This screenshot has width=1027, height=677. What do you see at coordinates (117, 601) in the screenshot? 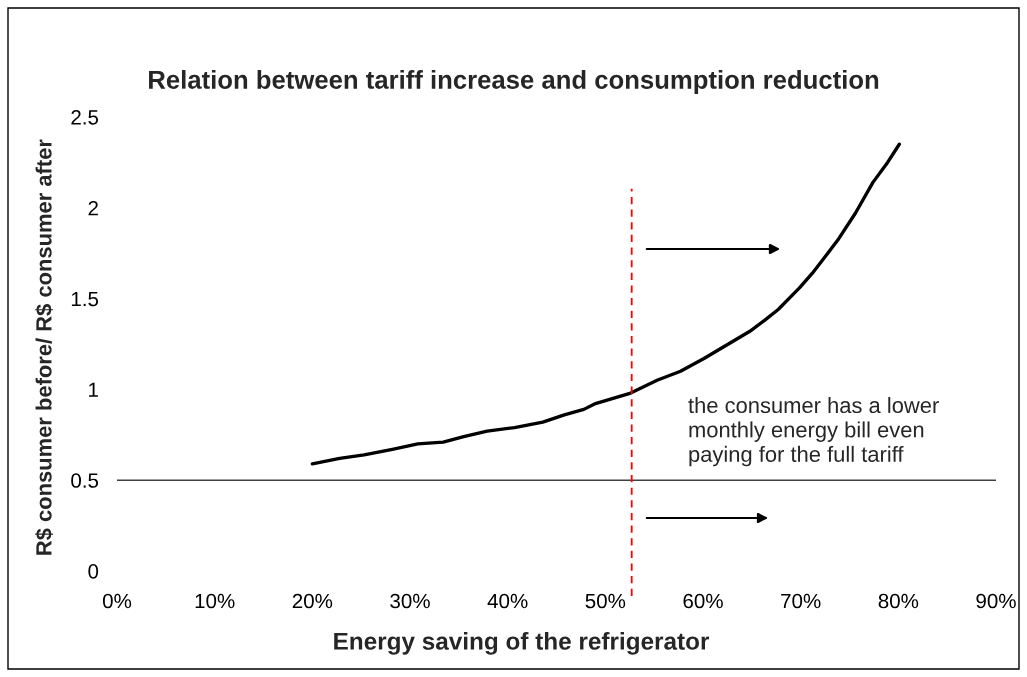
I see `x-tick-label: 0%` at bounding box center [117, 601].